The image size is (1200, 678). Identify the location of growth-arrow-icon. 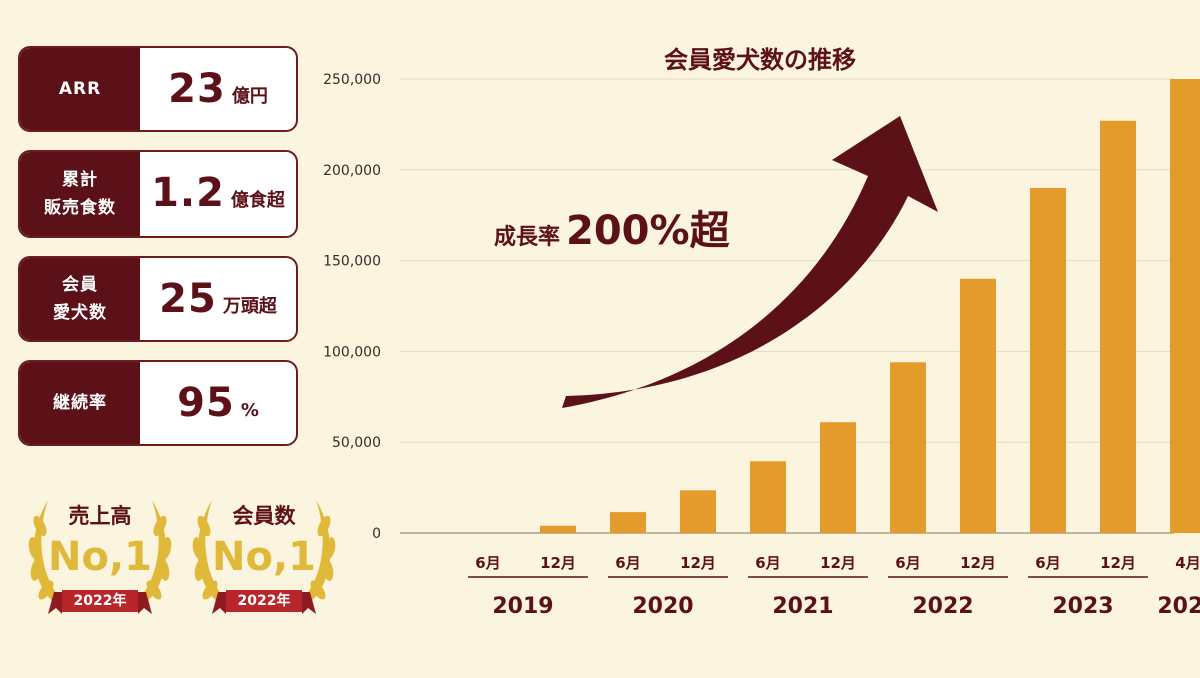
(750, 262).